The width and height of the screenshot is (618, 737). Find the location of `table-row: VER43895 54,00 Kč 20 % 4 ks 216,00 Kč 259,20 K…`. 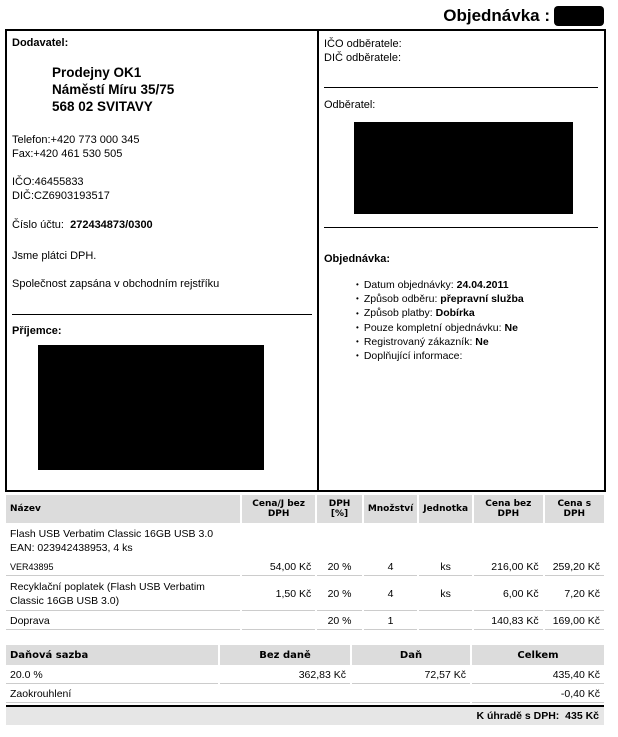

table-row: VER43895 54,00 Kč 20 % 4 ks 216,00 Kč 259,20 K… is located at coordinates (305, 567).